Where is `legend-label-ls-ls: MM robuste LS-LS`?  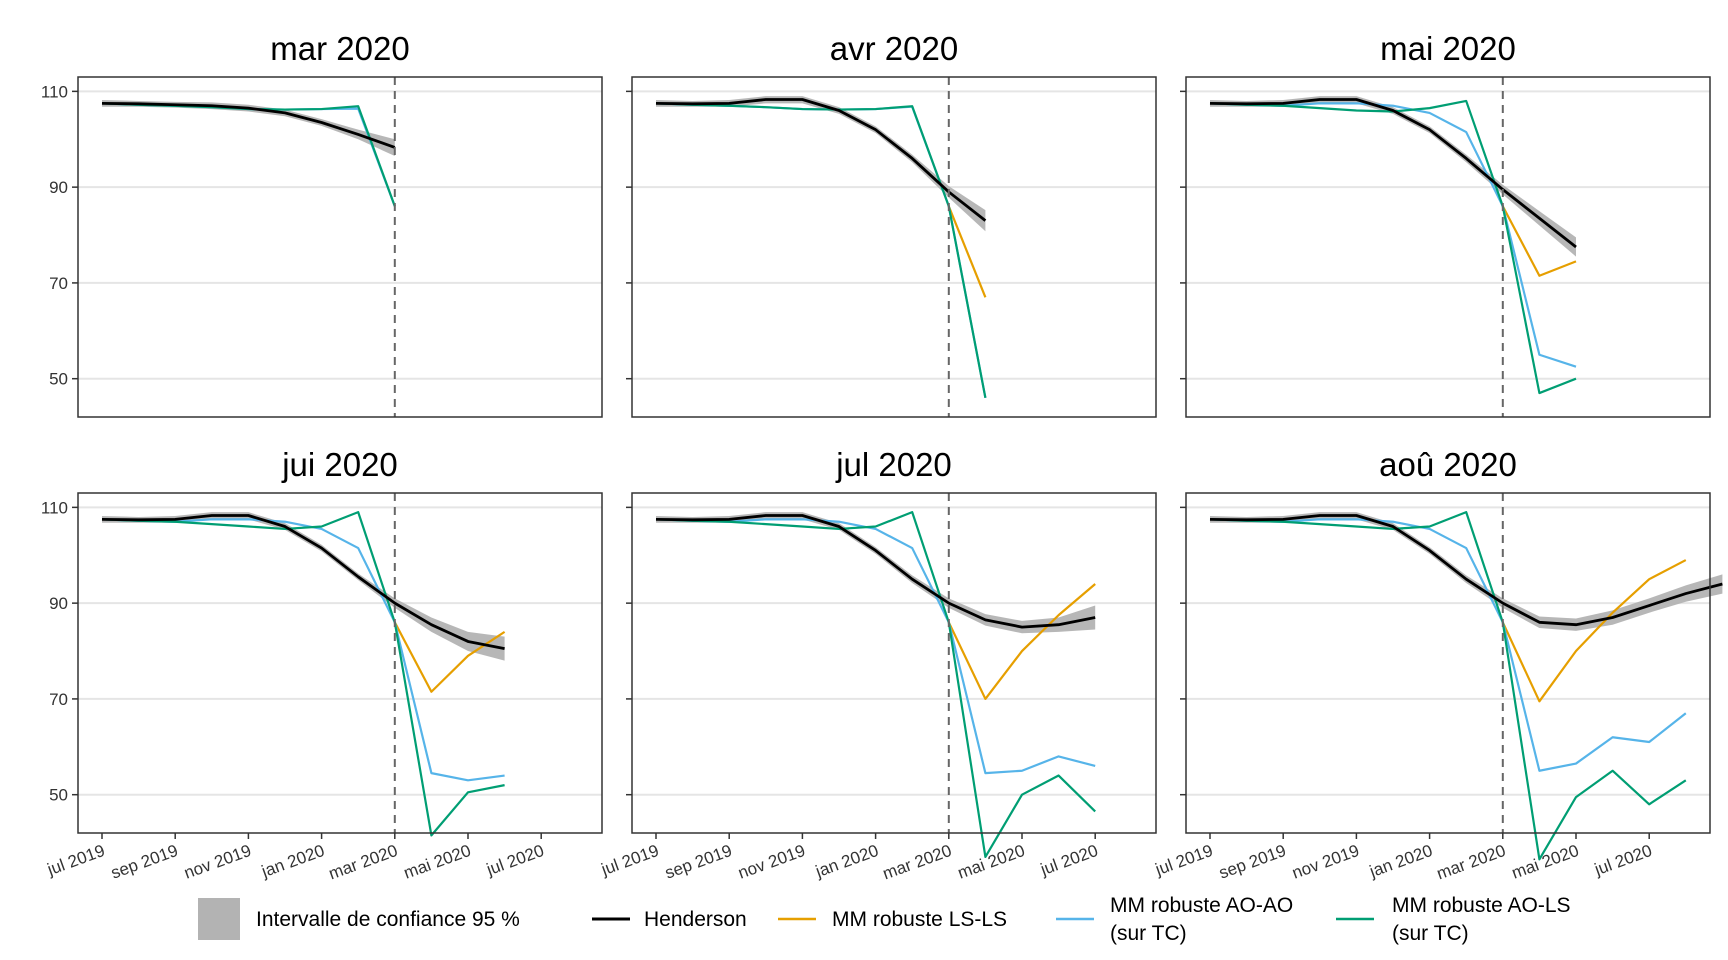
legend-label-ls-ls: MM robuste LS-LS is located at coordinates (919, 919).